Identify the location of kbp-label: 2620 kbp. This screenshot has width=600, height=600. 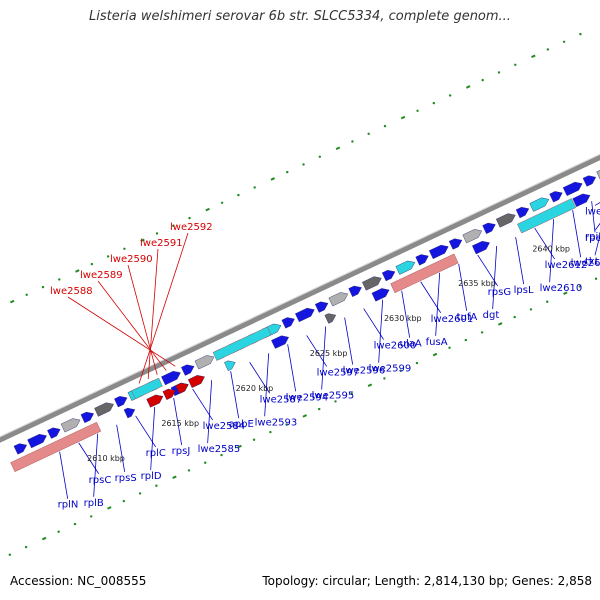
(255, 388).